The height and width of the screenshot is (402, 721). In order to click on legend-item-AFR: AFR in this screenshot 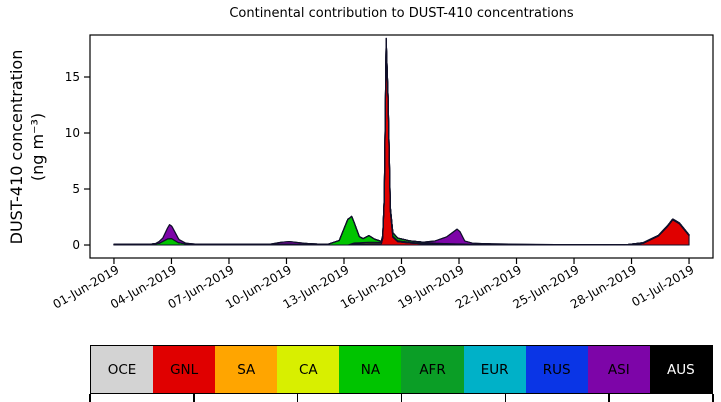, I will do `click(432, 369)`.